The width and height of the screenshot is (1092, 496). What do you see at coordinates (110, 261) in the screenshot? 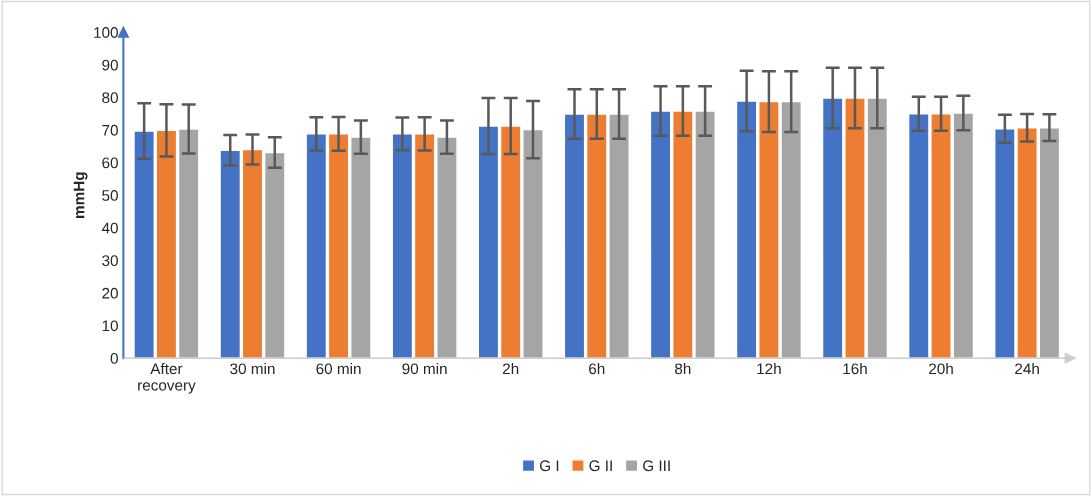
I see `y-tick-label: 30` at bounding box center [110, 261].